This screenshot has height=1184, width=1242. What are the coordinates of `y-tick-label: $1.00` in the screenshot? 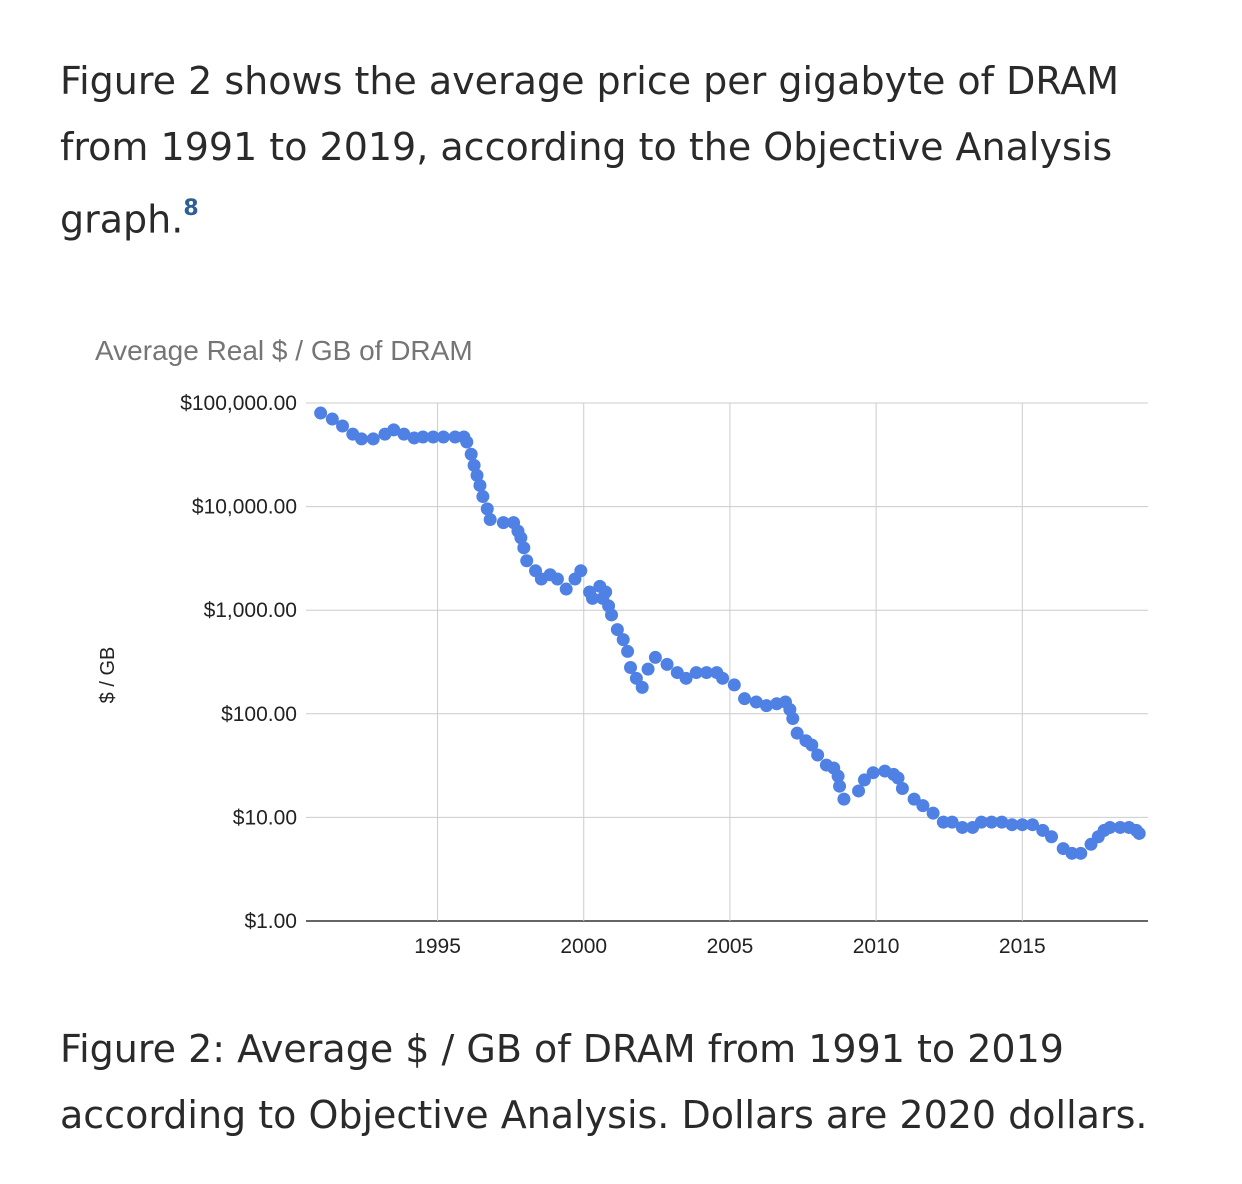 It's located at (270, 921).